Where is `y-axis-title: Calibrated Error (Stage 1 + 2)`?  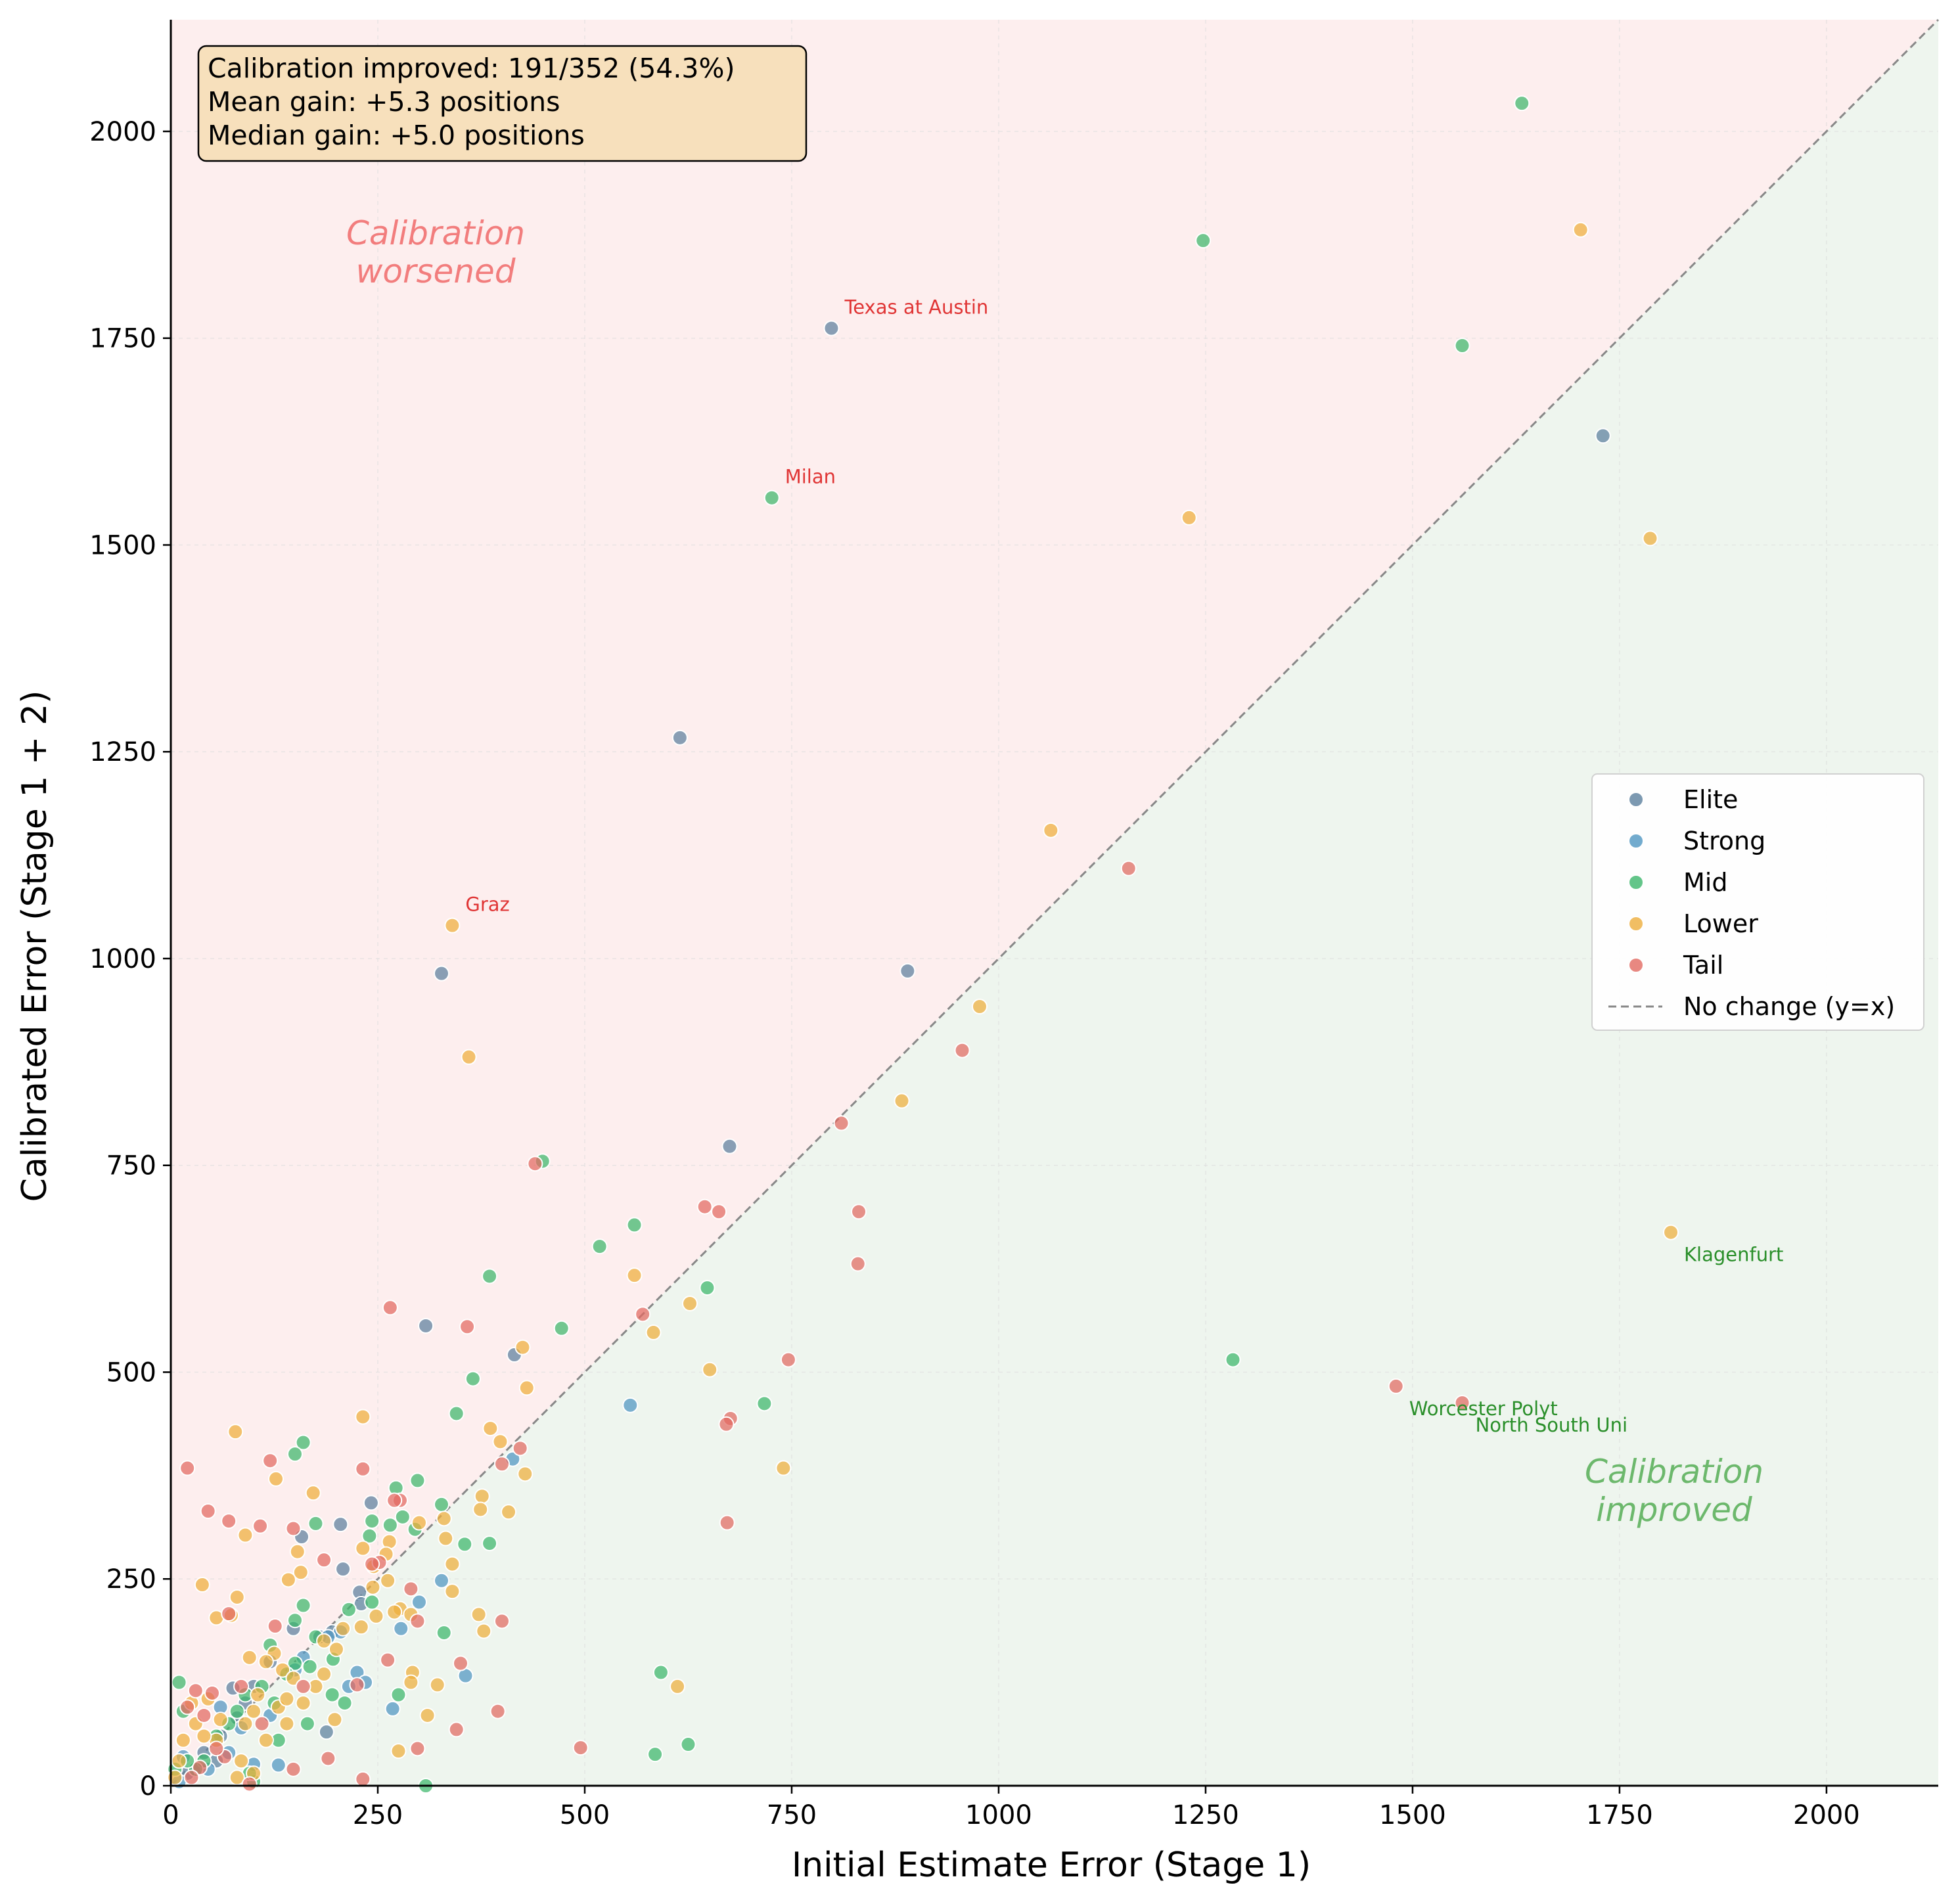 y-axis-title: Calibrated Error (Stage 1 + 2) is located at coordinates (35, 946).